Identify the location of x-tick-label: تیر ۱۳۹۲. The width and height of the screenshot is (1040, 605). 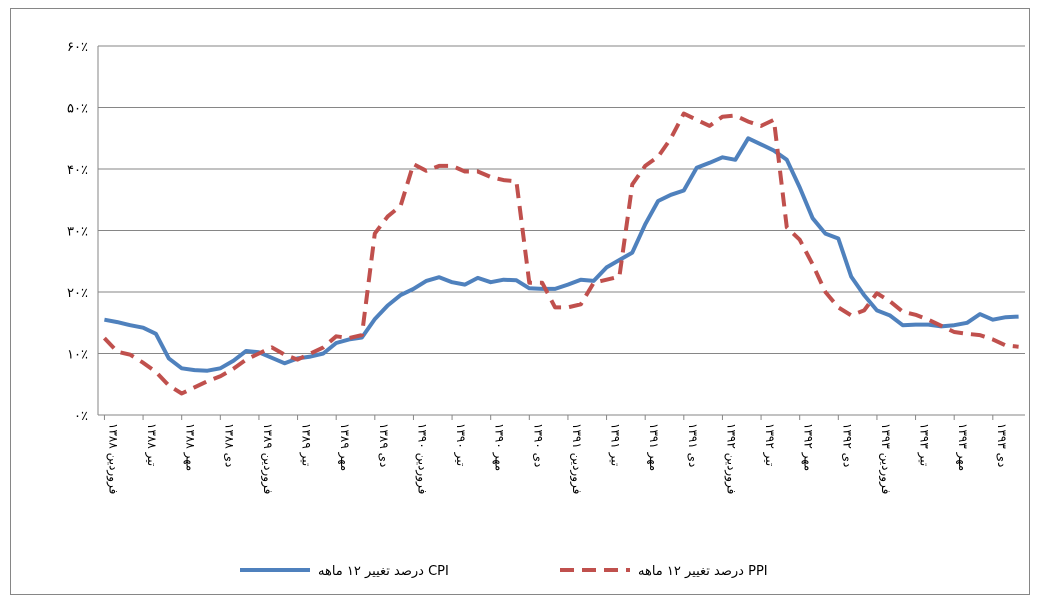
(769, 444).